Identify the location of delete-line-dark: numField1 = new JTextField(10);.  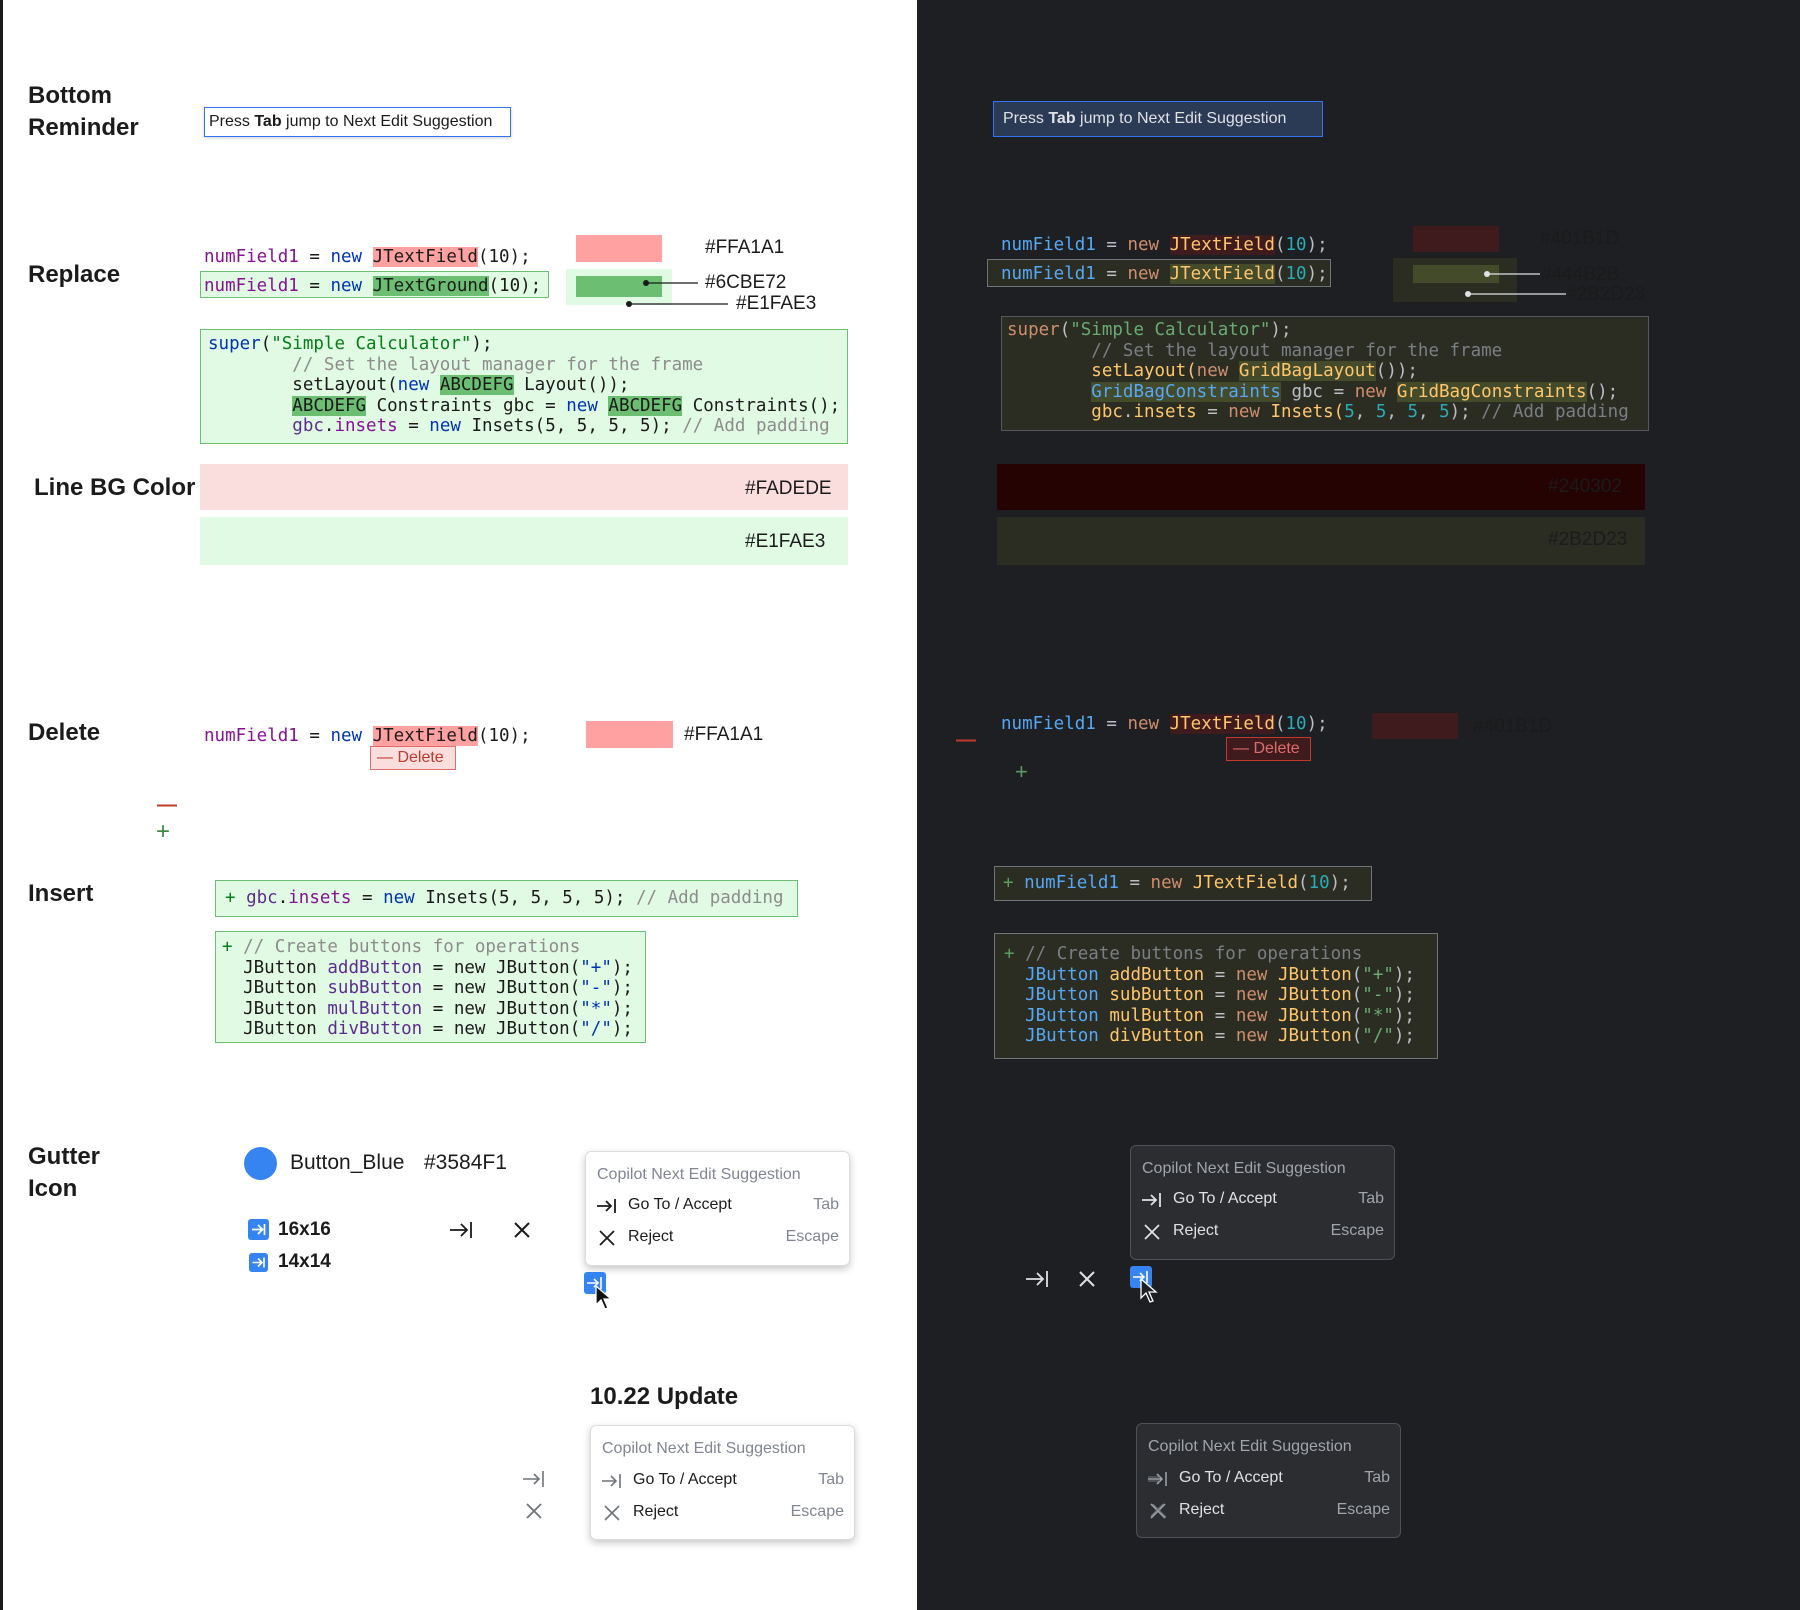
(1164, 724).